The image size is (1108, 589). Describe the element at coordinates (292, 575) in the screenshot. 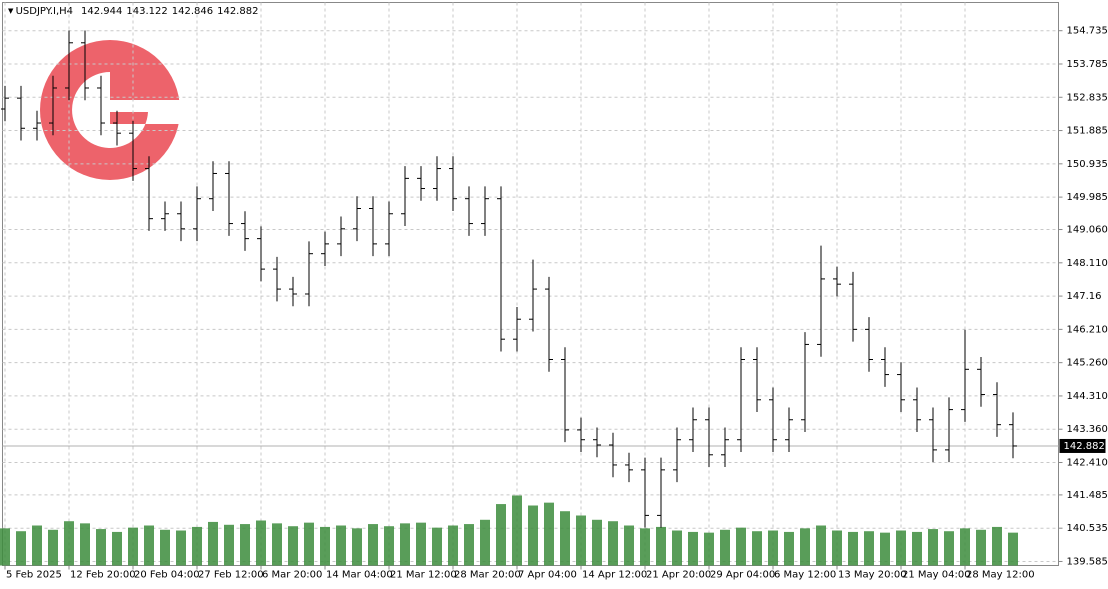

I see `x-tick-label: 6 Mar 20:00` at that location.